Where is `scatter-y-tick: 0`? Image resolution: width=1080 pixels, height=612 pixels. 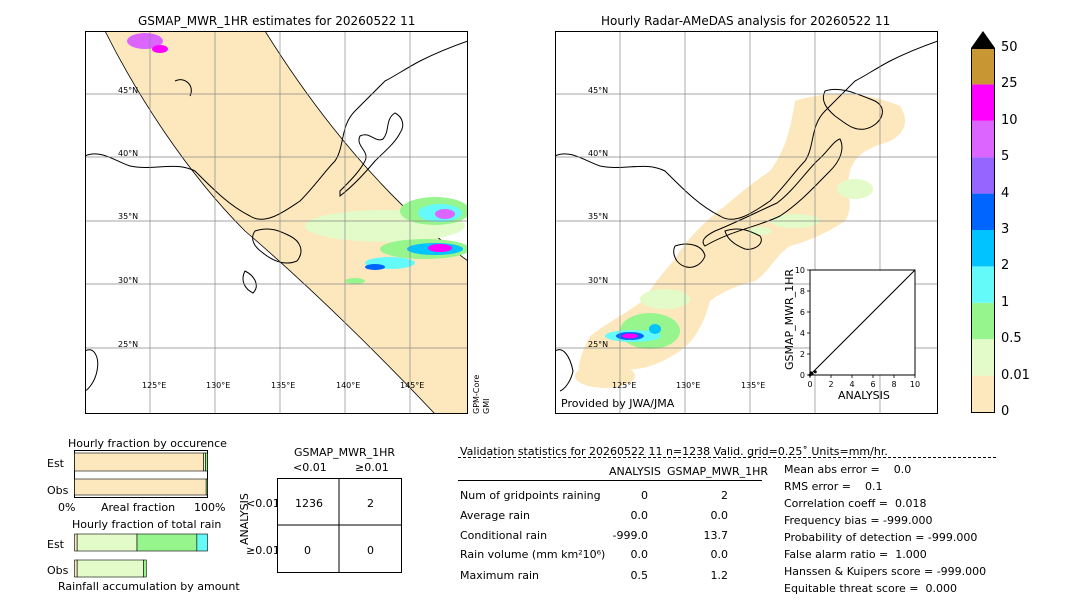 scatter-y-tick: 0 is located at coordinates (802, 375).